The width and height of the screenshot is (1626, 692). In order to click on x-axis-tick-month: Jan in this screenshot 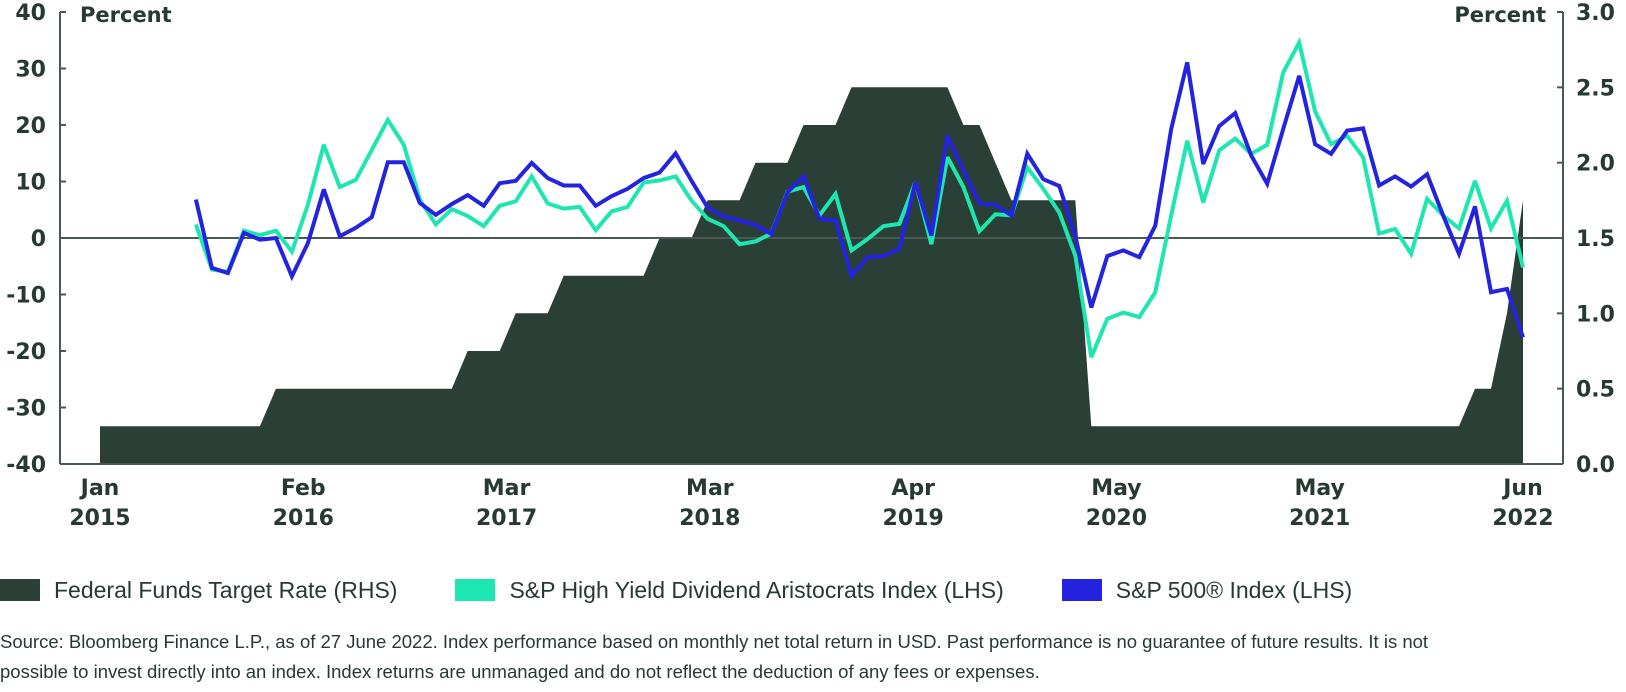, I will do `click(99, 488)`.